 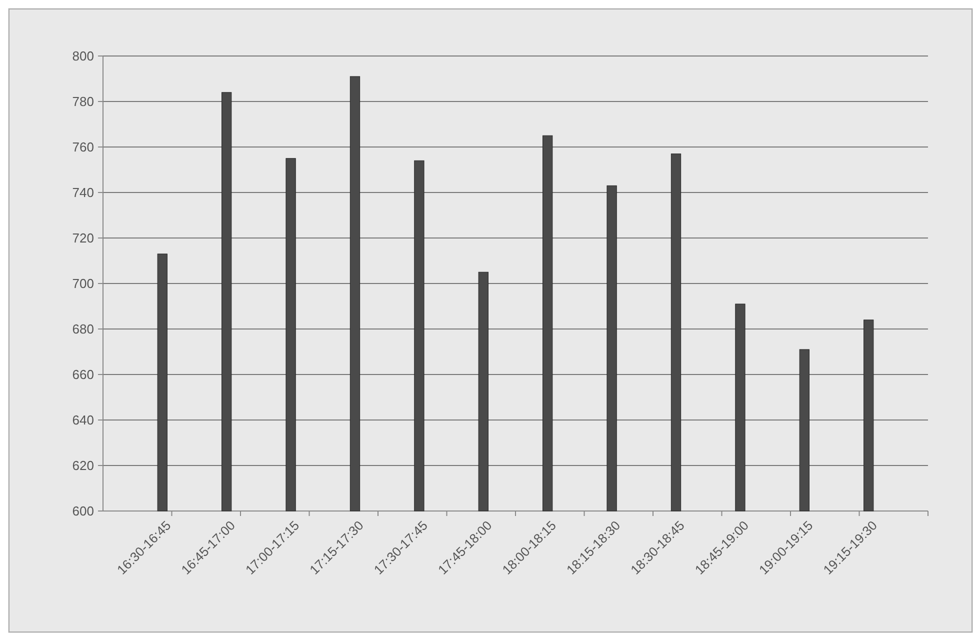 I want to click on y-tick-label: 740, so click(x=83, y=192).